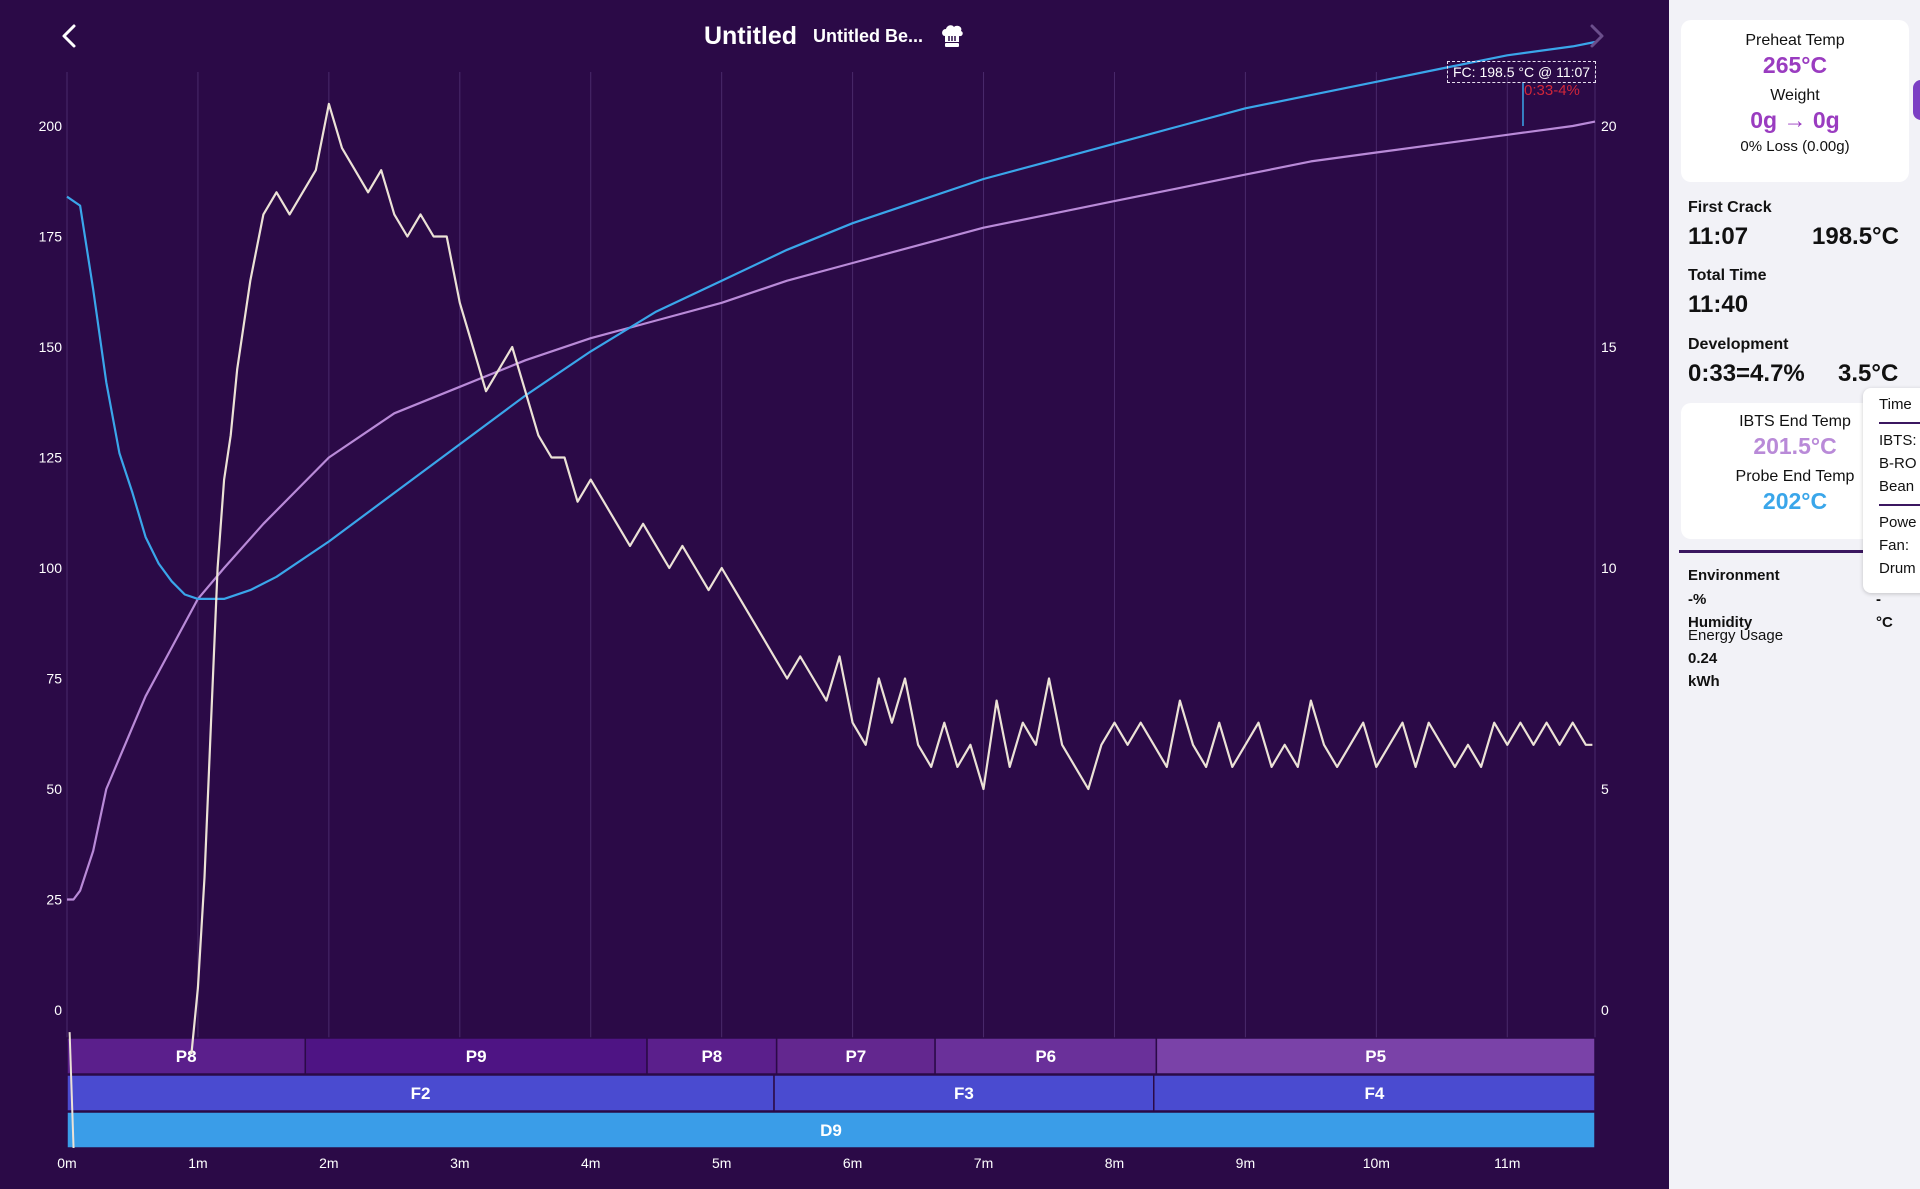 Image resolution: width=1920 pixels, height=1189 pixels. Describe the element at coordinates (590, 1163) in the screenshot. I see `x-tick-label: 4m` at that location.